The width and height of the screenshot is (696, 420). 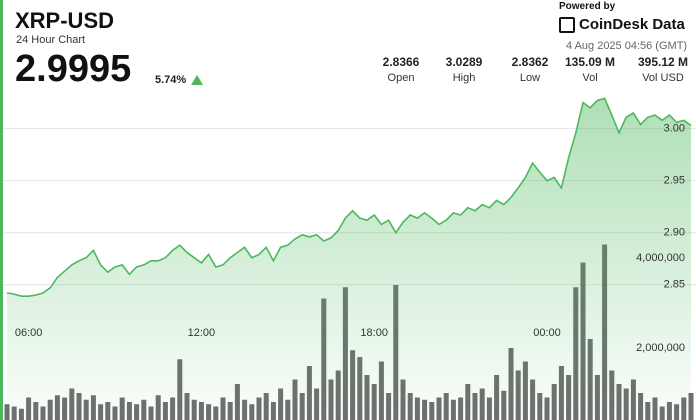 What do you see at coordinates (171, 80) in the screenshot?
I see `change: 5.74%` at bounding box center [171, 80].